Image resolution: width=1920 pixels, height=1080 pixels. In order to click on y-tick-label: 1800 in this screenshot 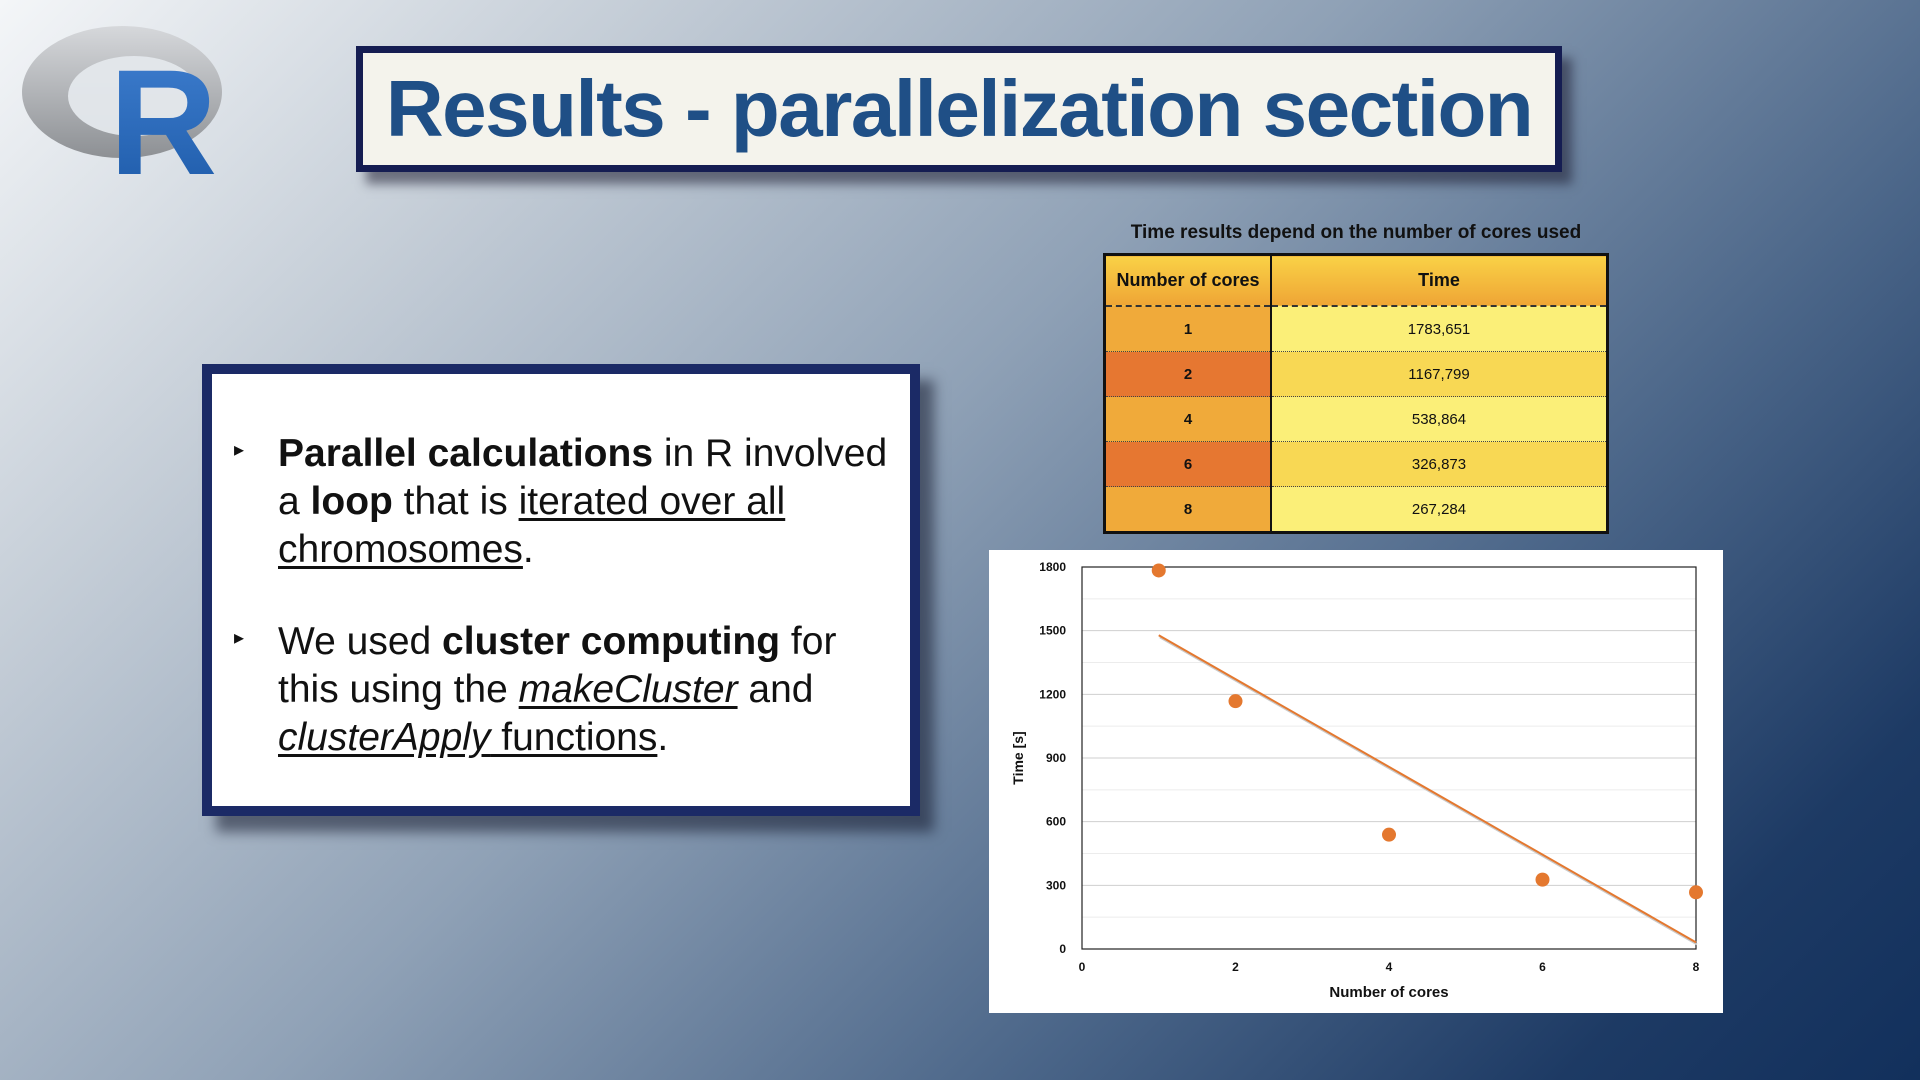, I will do `click(1052, 567)`.